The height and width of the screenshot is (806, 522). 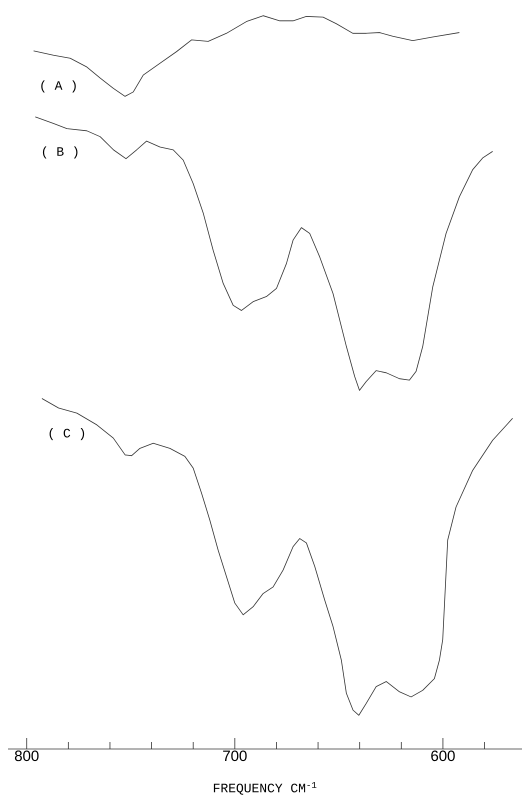 What do you see at coordinates (443, 756) in the screenshot?
I see `x-tick-label: 600` at bounding box center [443, 756].